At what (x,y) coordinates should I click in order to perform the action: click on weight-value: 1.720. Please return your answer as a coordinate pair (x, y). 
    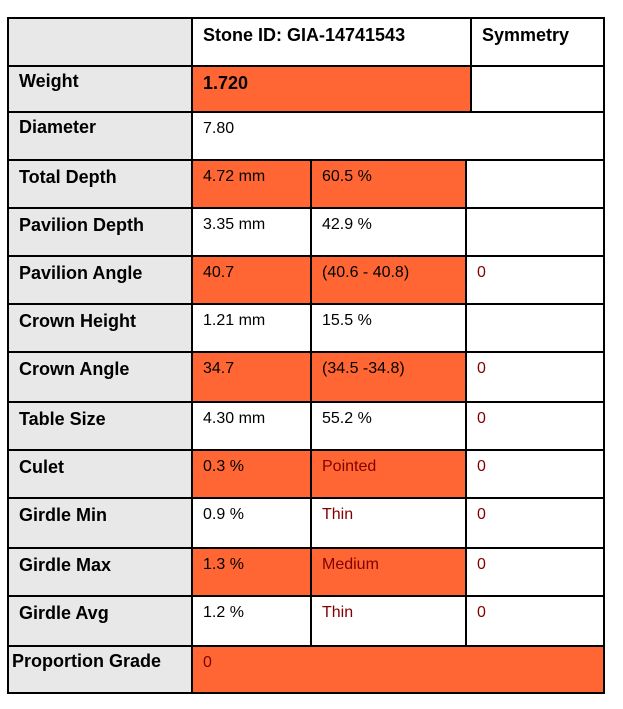
    Looking at the image, I should click on (331, 89).